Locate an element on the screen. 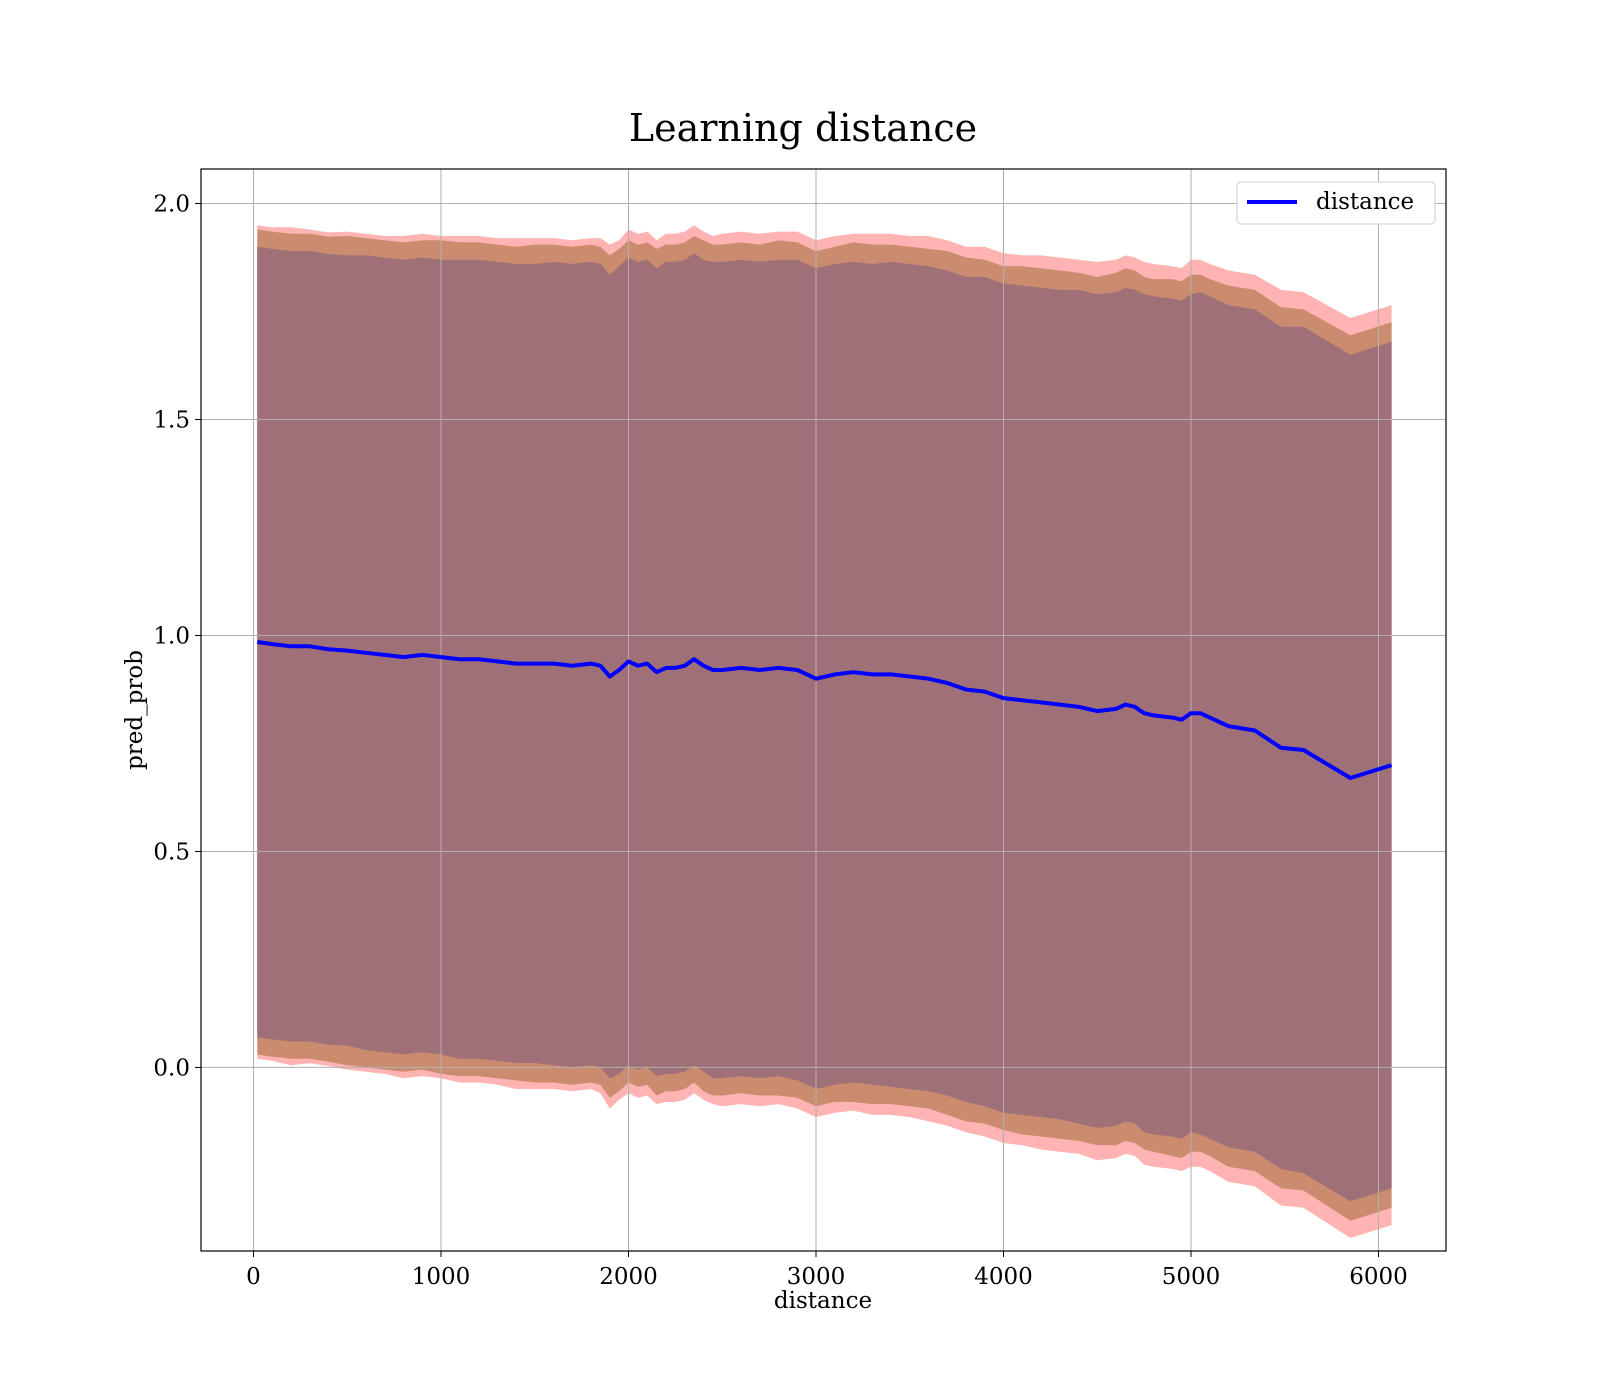  x-tick-label: 6000 is located at coordinates (1378, 1277).